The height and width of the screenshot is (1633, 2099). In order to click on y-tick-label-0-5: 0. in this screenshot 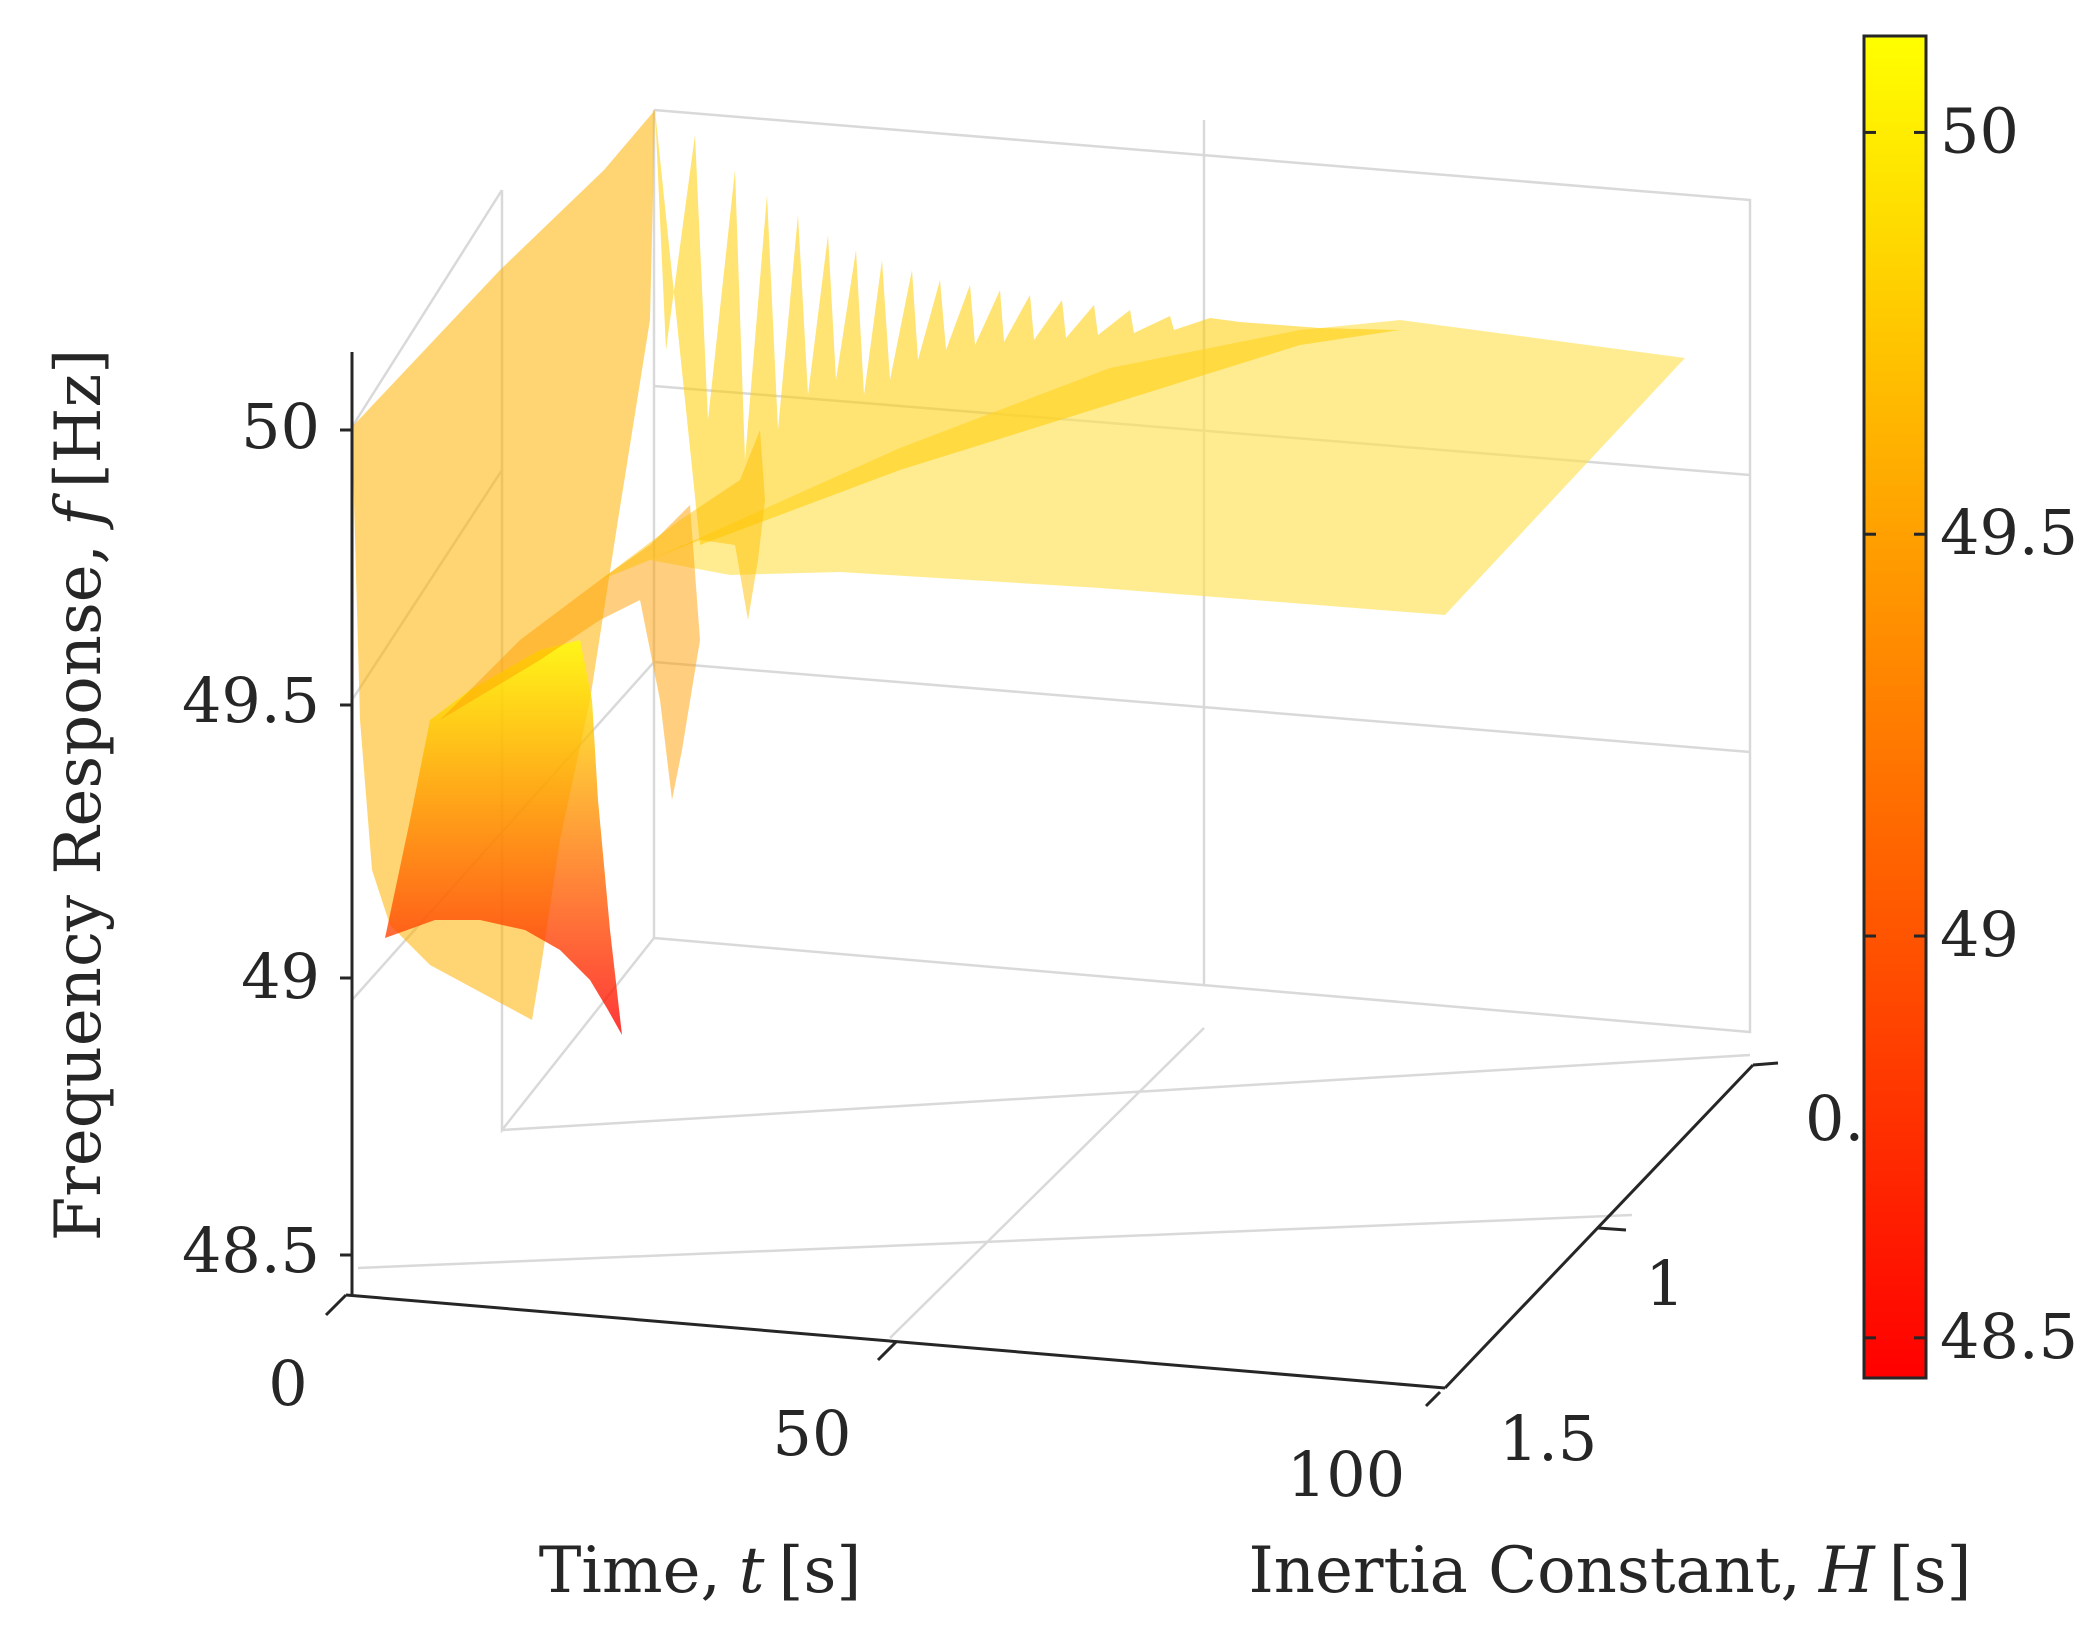, I will do `click(1834, 1118)`.